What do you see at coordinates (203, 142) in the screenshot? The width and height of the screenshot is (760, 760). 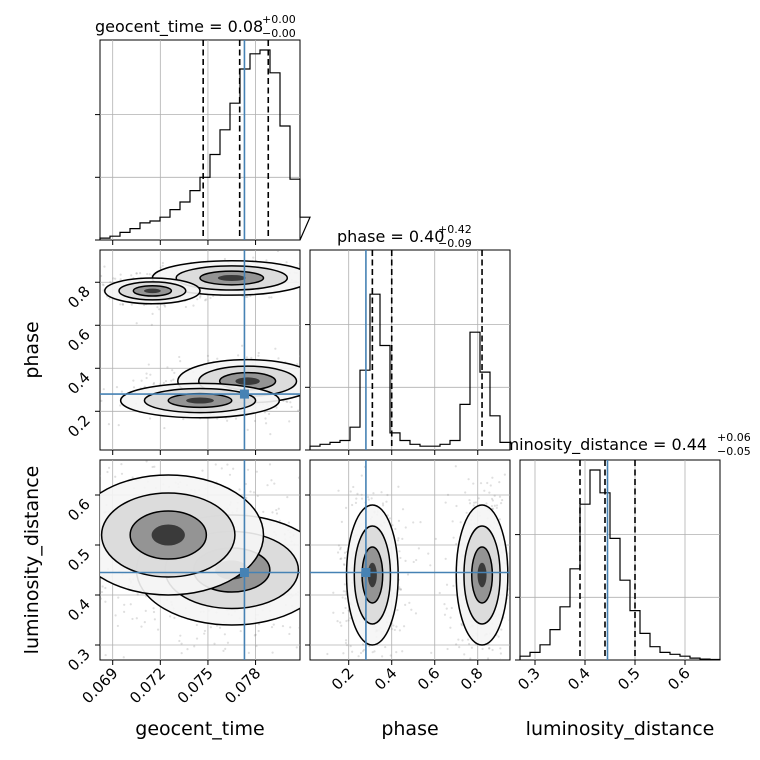 I see `hist-geocent-time-panel` at bounding box center [203, 142].